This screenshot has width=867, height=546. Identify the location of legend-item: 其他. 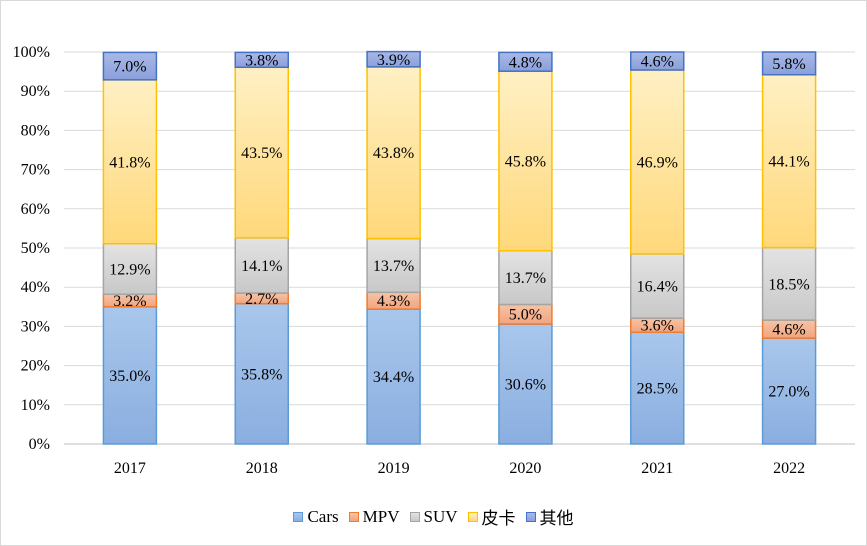
(549, 516).